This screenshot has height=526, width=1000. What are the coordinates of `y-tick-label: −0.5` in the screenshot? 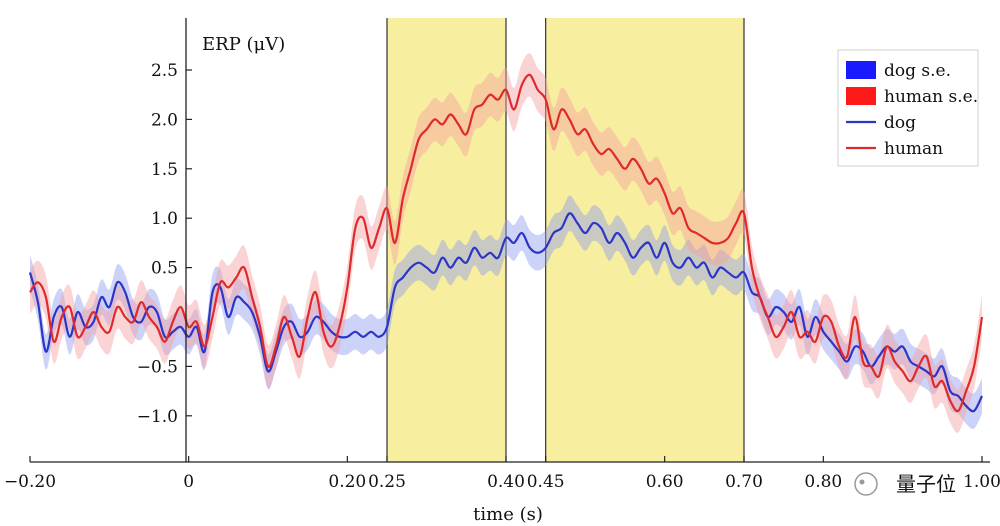 It's located at (157, 367).